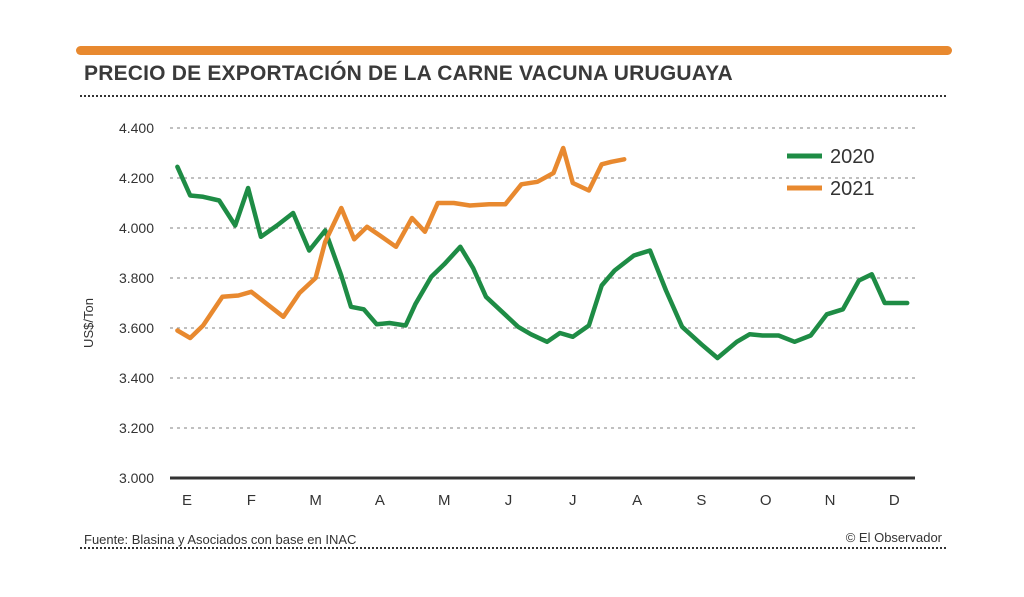 Image resolution: width=1024 pixels, height=597 pixels. I want to click on legend: 2020 2021, so click(831, 173).